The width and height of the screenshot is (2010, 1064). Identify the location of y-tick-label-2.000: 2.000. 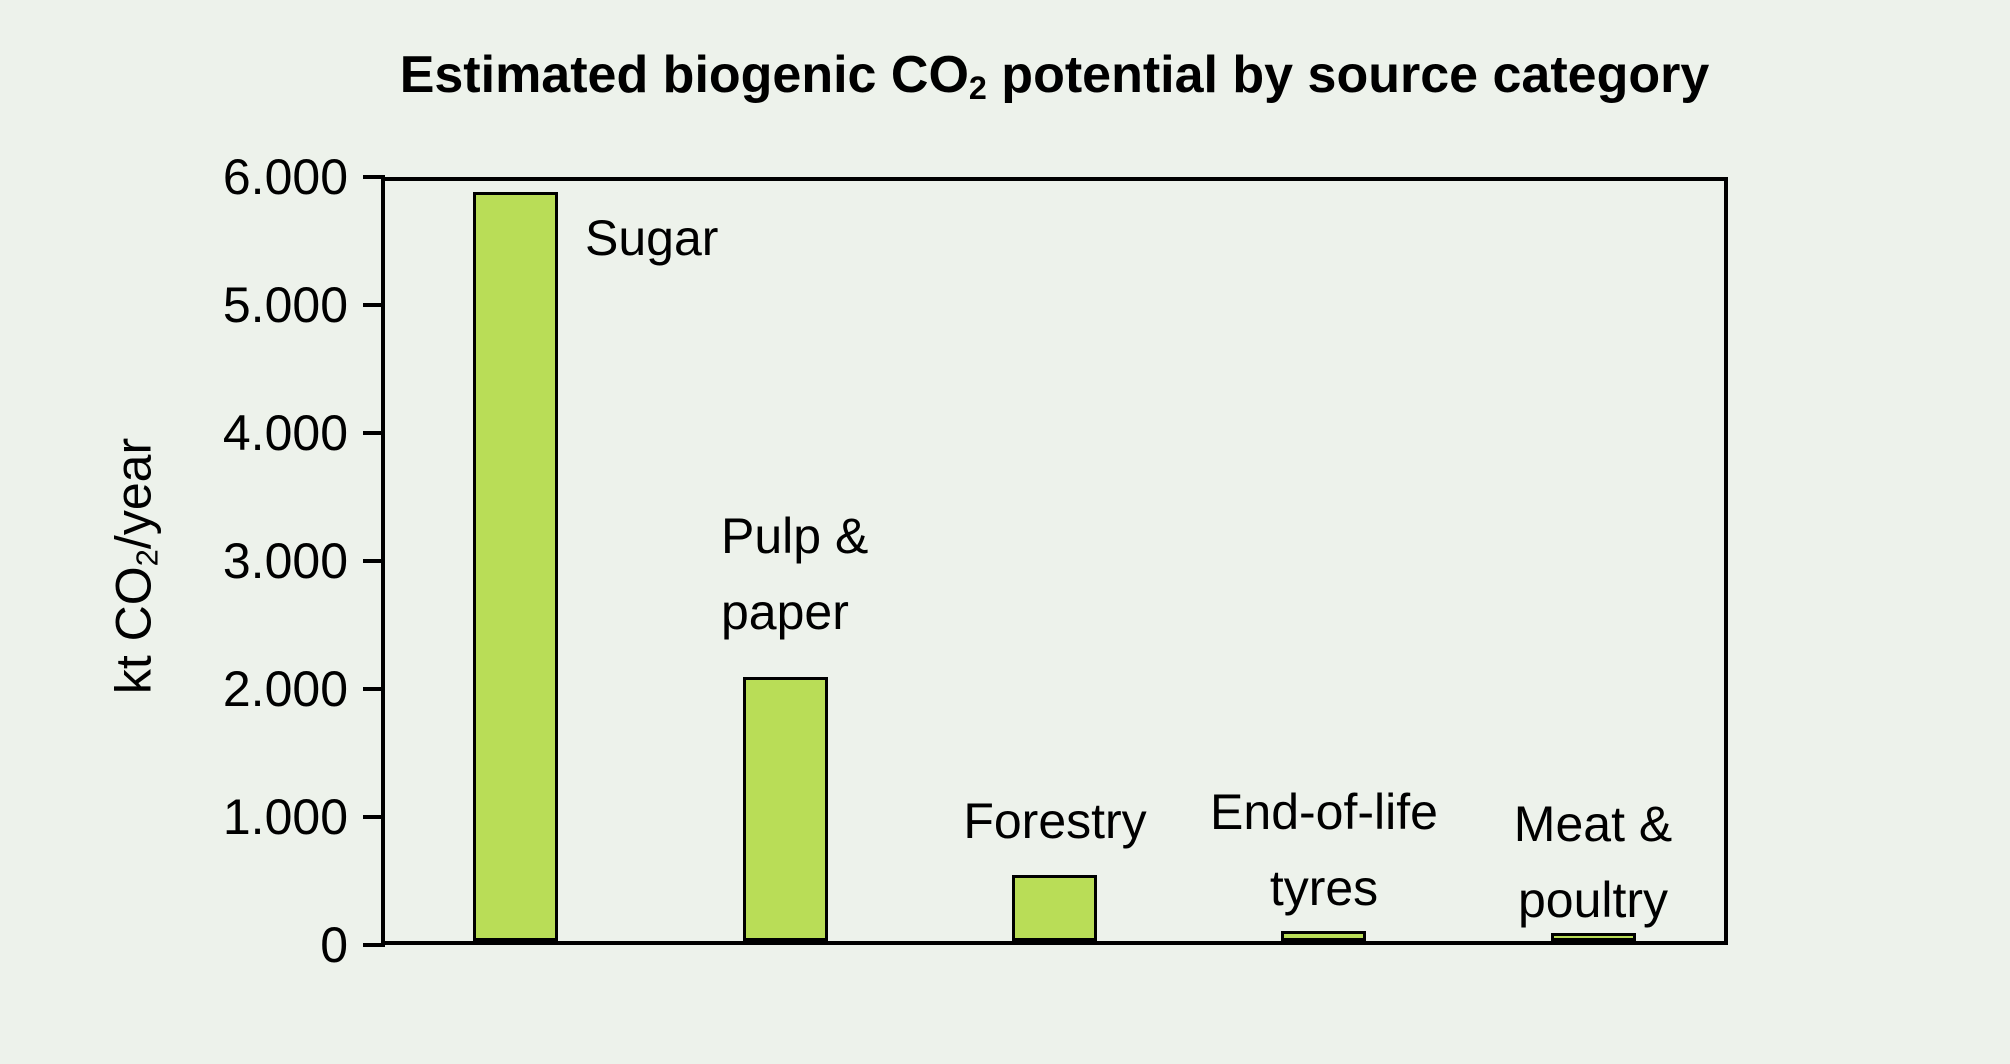
(285, 689).